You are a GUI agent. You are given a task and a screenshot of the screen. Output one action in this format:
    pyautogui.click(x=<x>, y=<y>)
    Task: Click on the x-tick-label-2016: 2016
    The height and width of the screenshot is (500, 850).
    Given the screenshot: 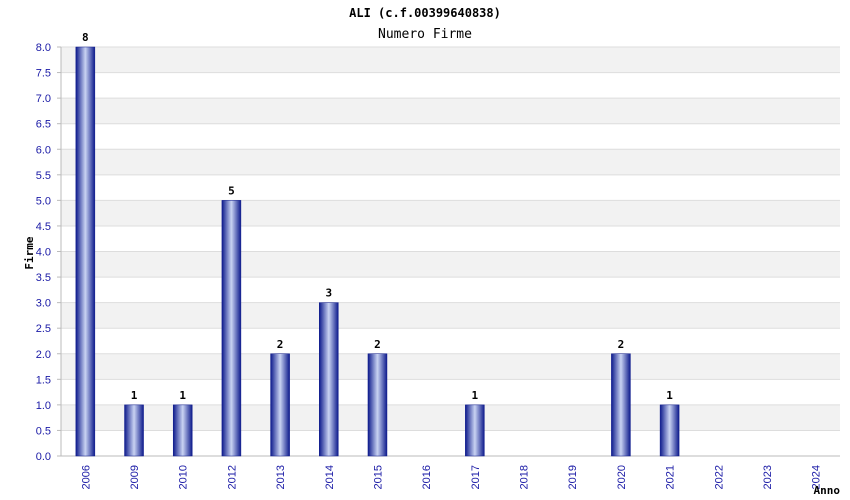 What is the action you would take?
    pyautogui.click(x=427, y=477)
    